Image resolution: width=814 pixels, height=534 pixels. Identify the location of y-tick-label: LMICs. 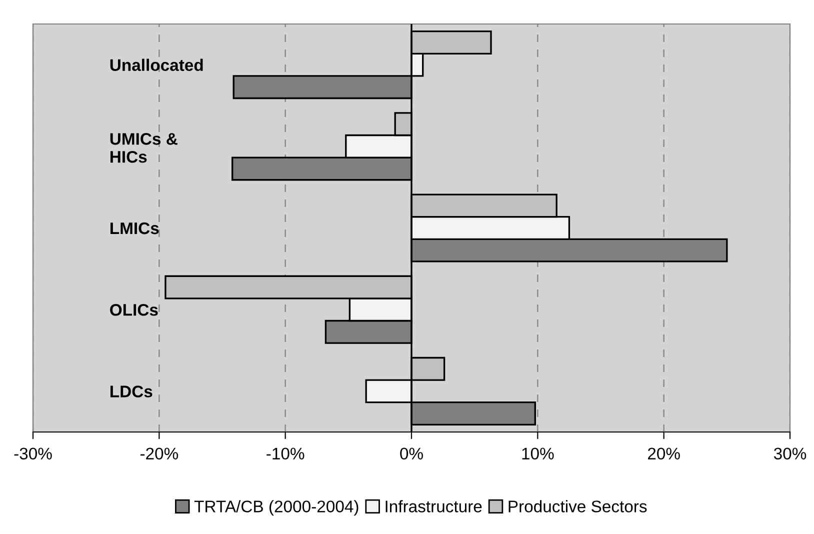
(134, 228).